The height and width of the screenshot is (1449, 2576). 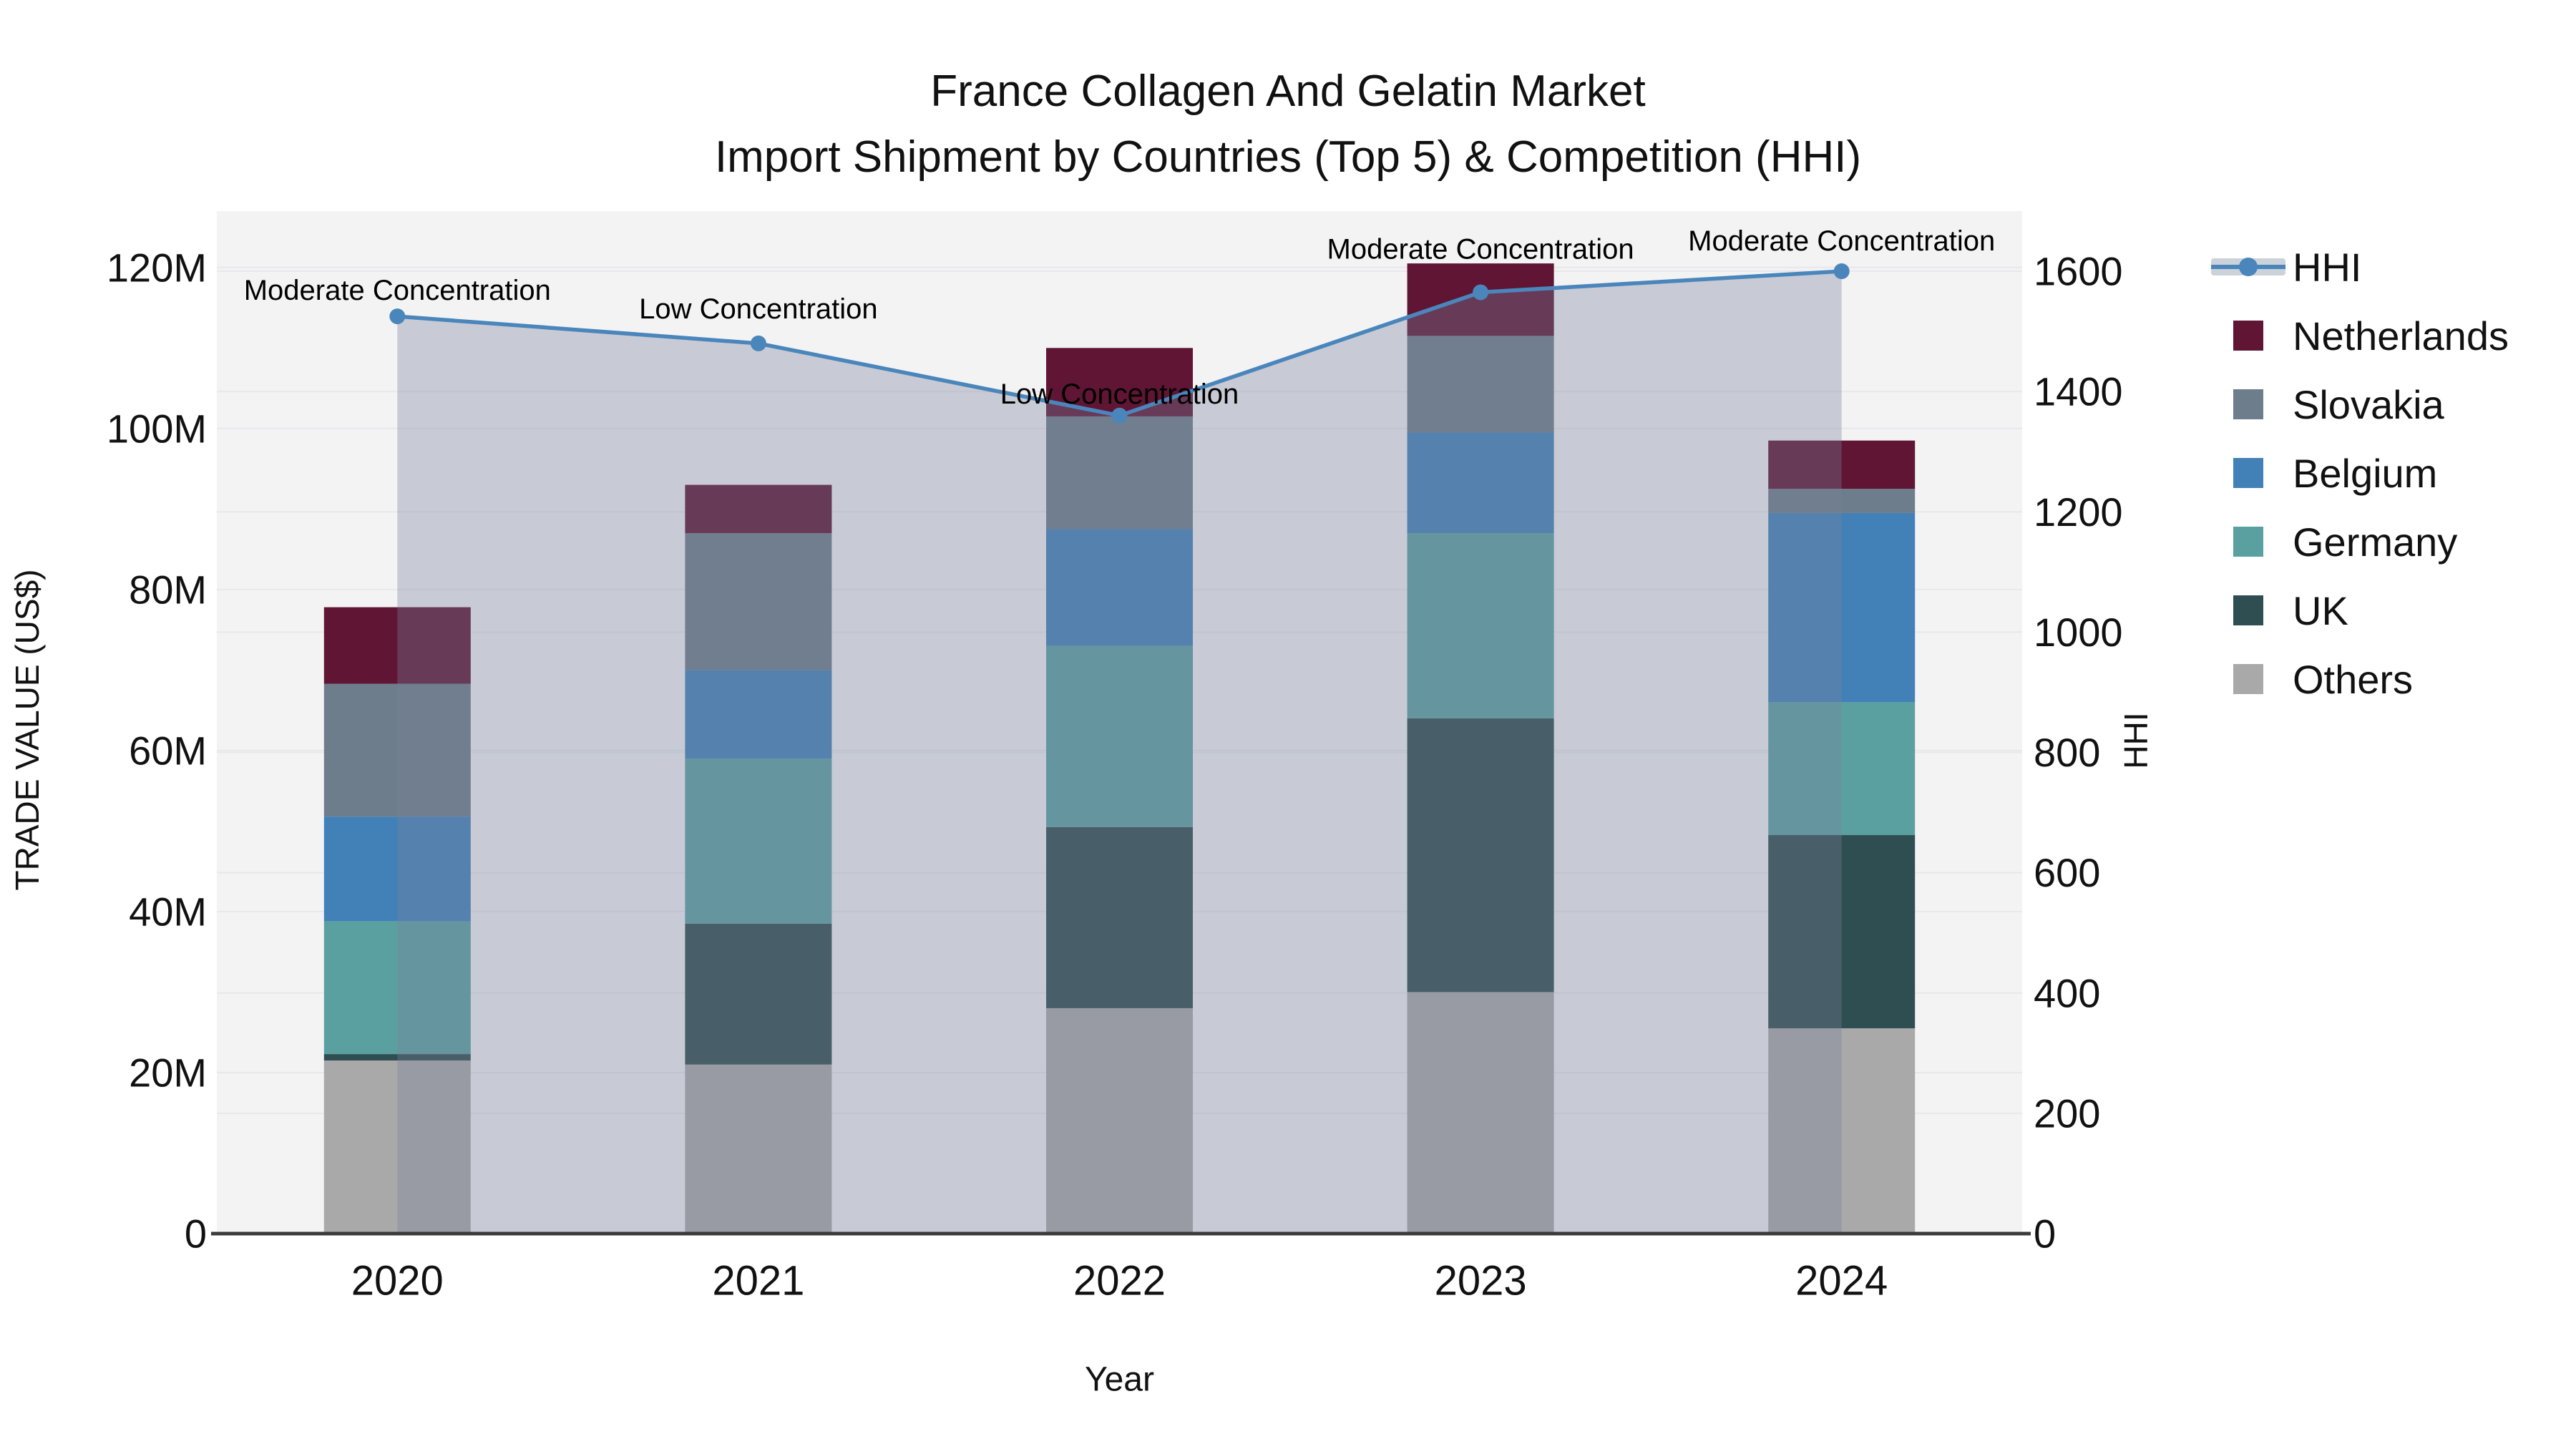 I want to click on annotation-2020: Moderate Concentration, so click(x=397, y=290).